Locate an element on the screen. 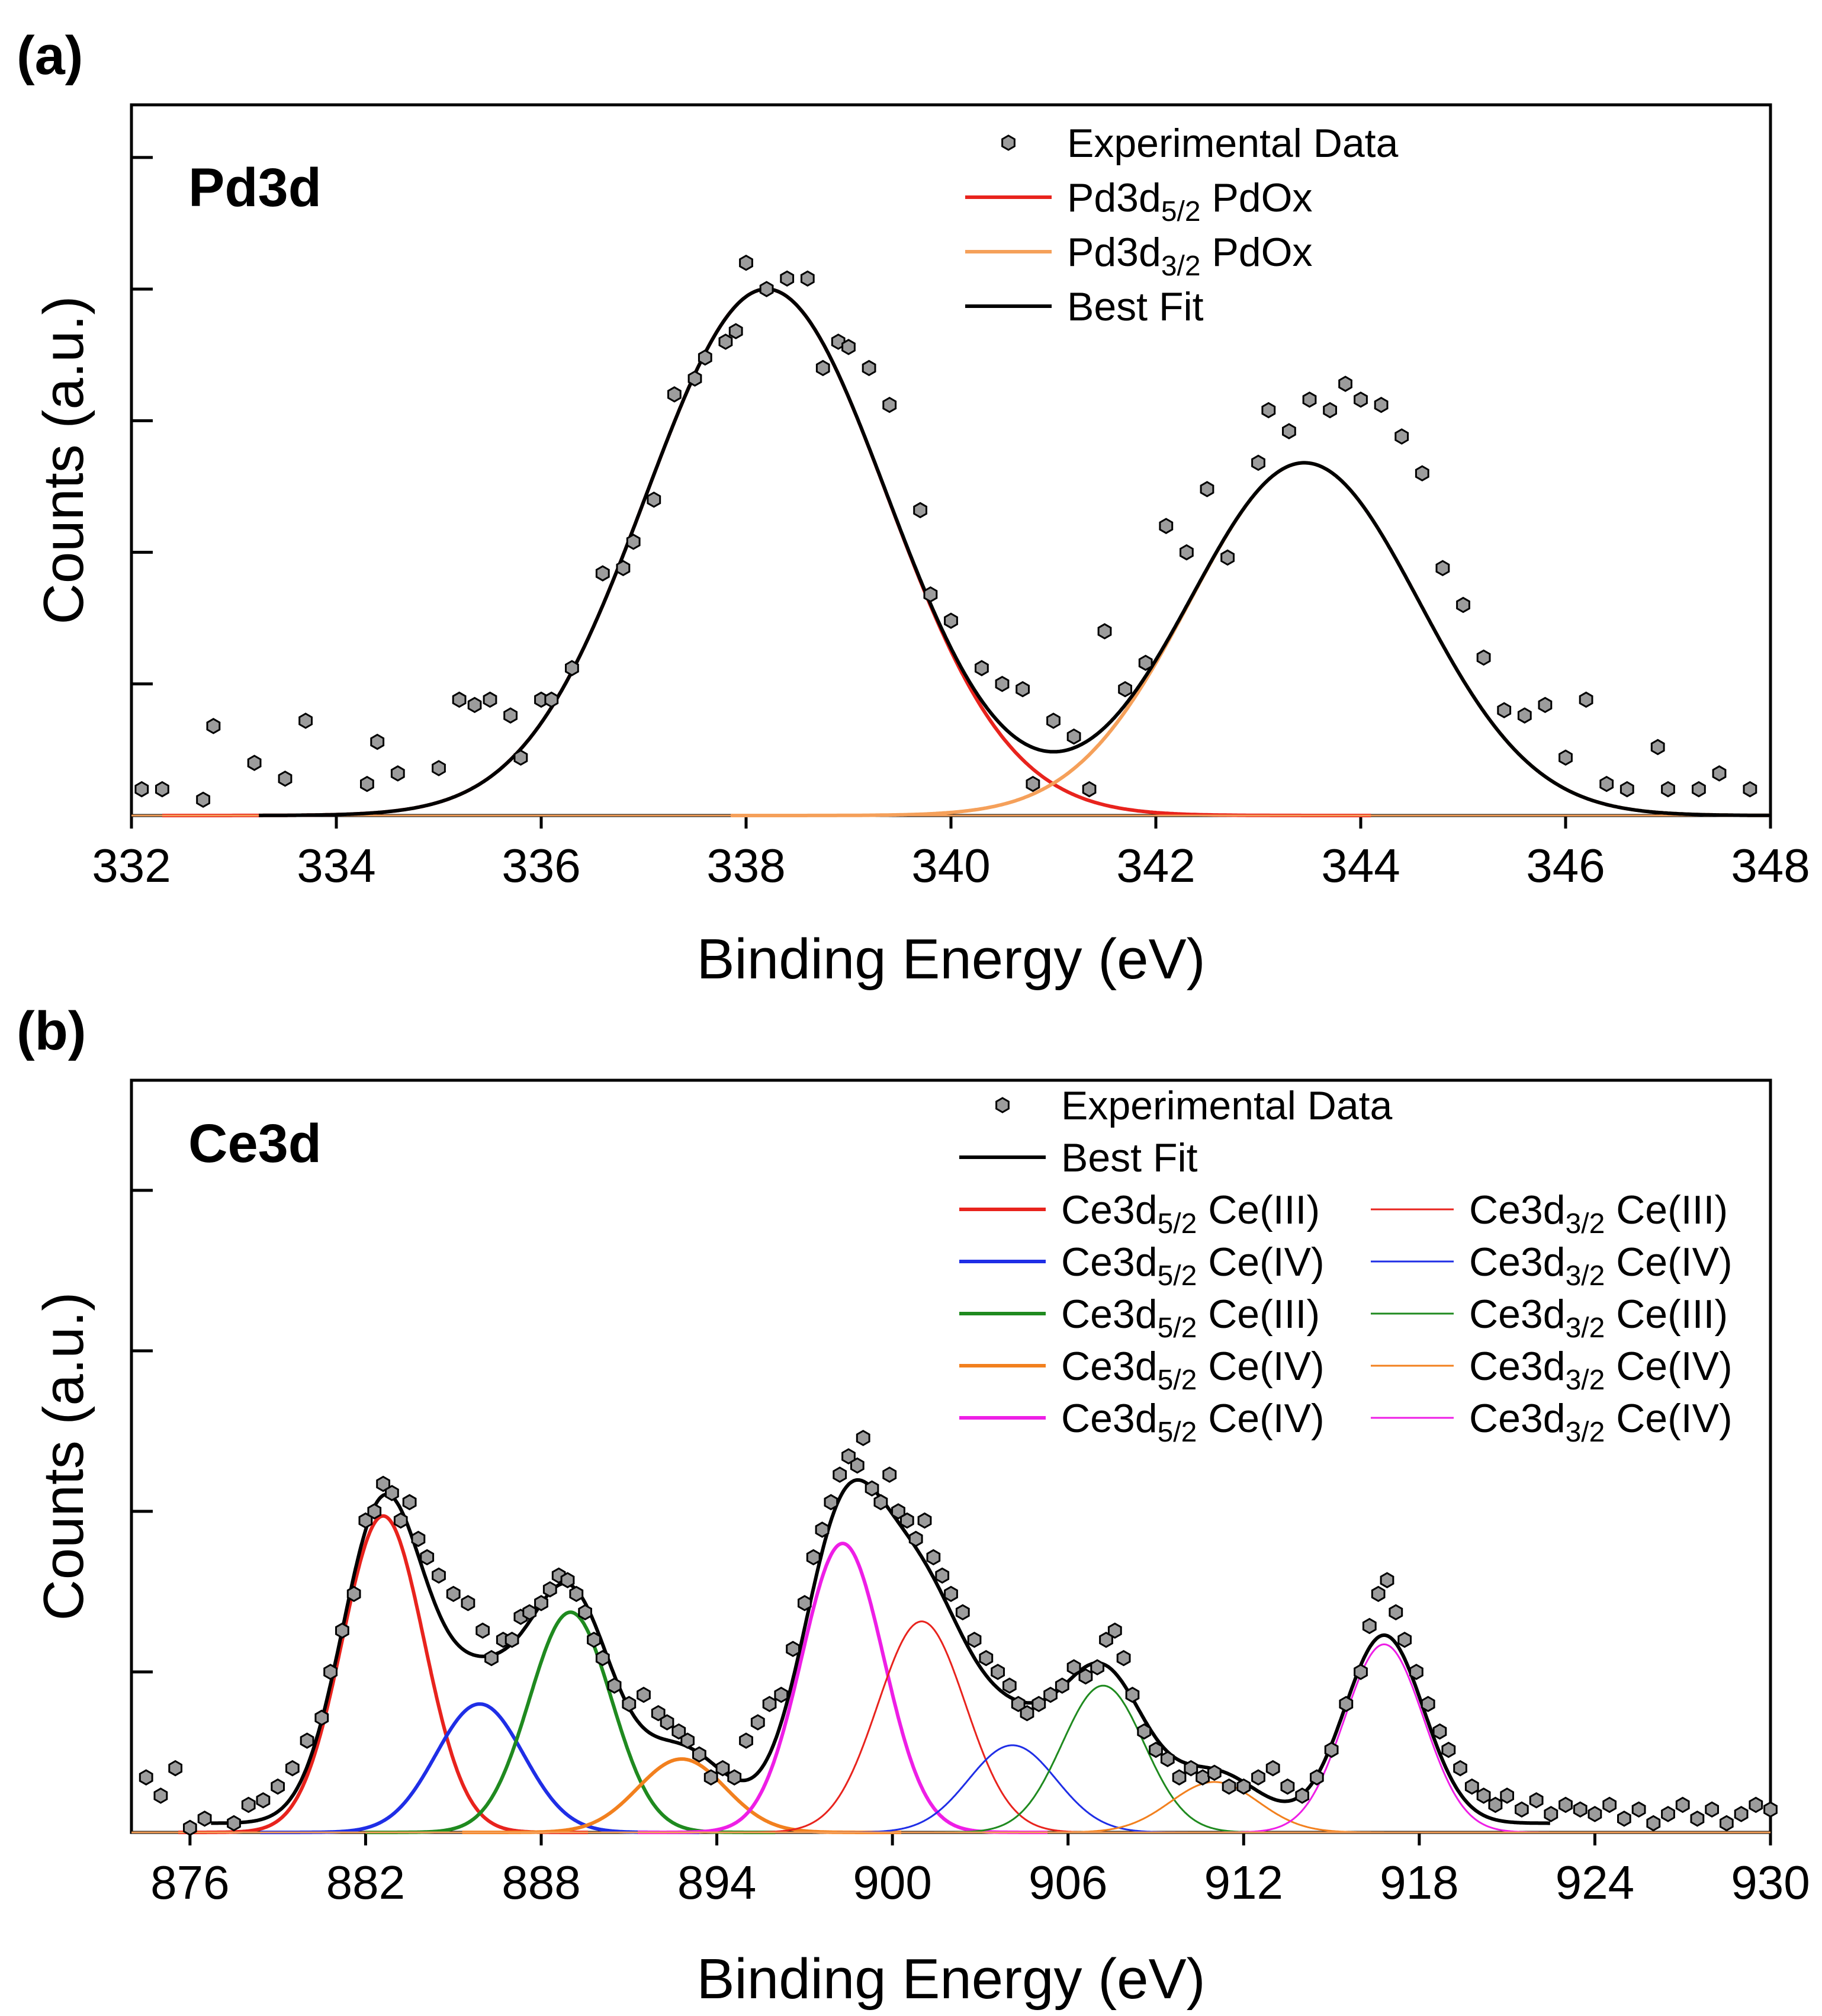  legend-label: Ce3d3/2 Ce(III) is located at coordinates (1598, 1214).